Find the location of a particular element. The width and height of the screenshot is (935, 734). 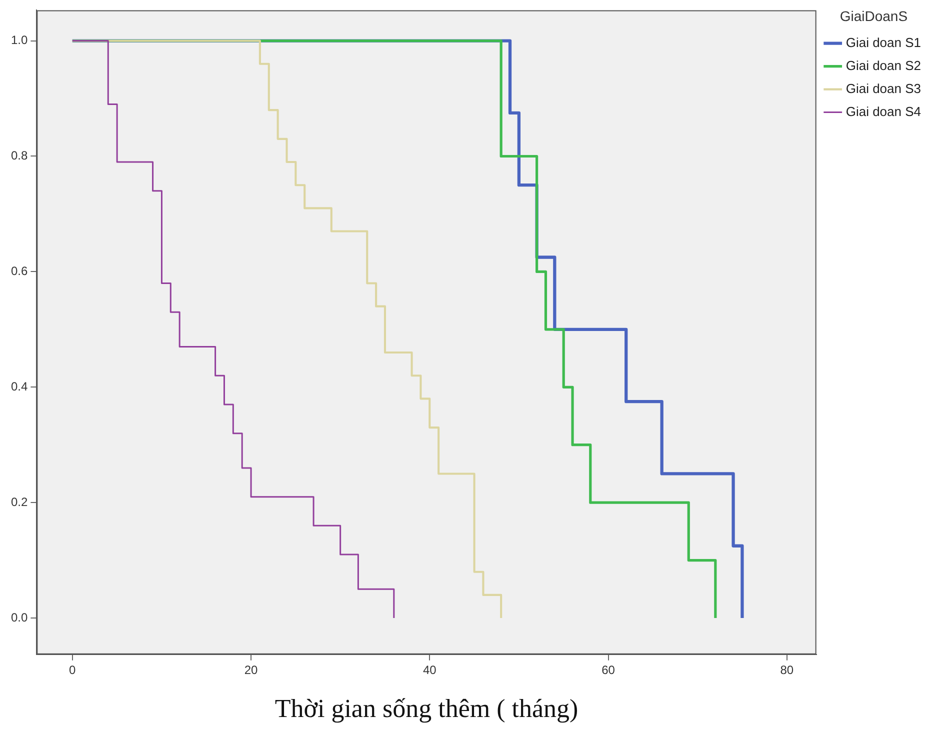

y-tick-label: 0.8 is located at coordinates (19, 155).